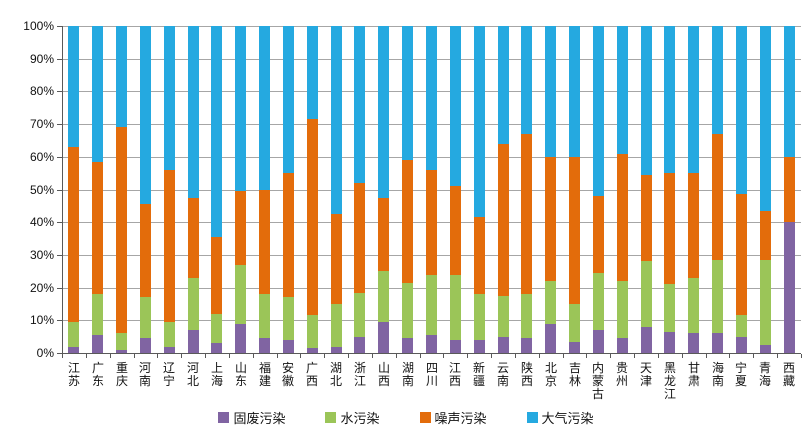  What do you see at coordinates (41, 320) in the screenshot?
I see `y-tick-label: 10%` at bounding box center [41, 320].